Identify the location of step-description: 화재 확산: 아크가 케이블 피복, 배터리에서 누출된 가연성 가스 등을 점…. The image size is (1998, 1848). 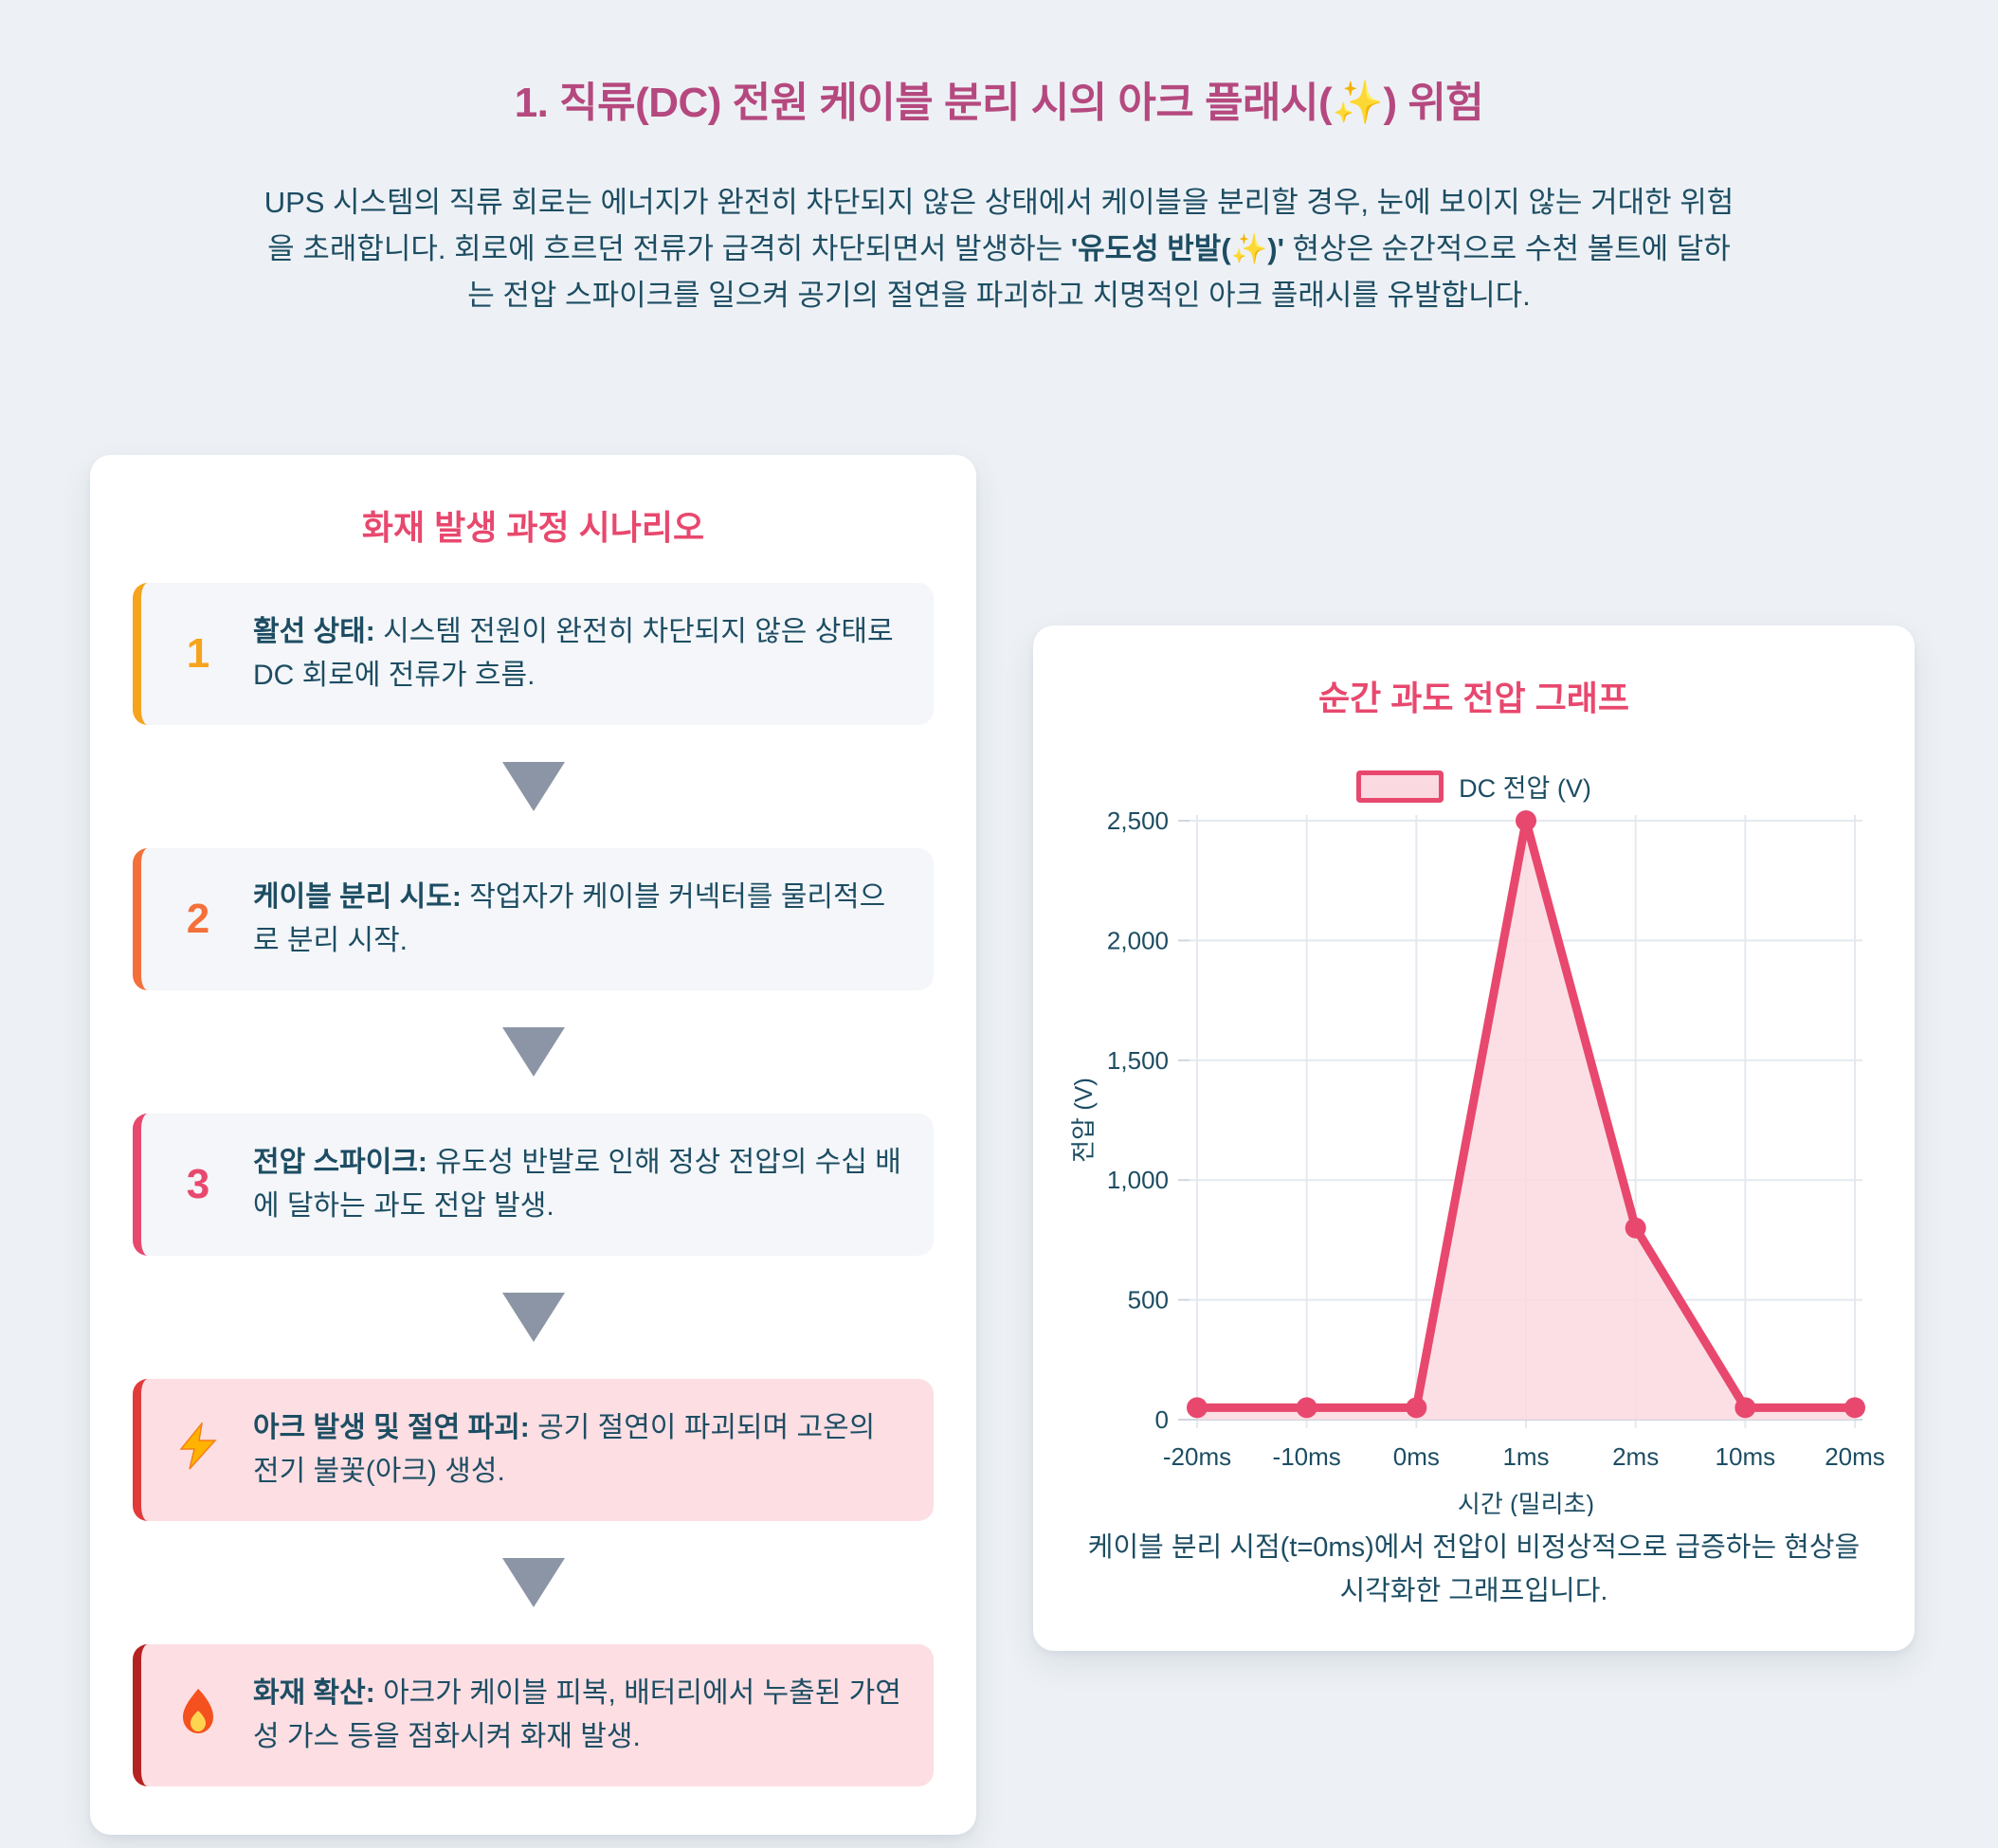
(577, 1715).